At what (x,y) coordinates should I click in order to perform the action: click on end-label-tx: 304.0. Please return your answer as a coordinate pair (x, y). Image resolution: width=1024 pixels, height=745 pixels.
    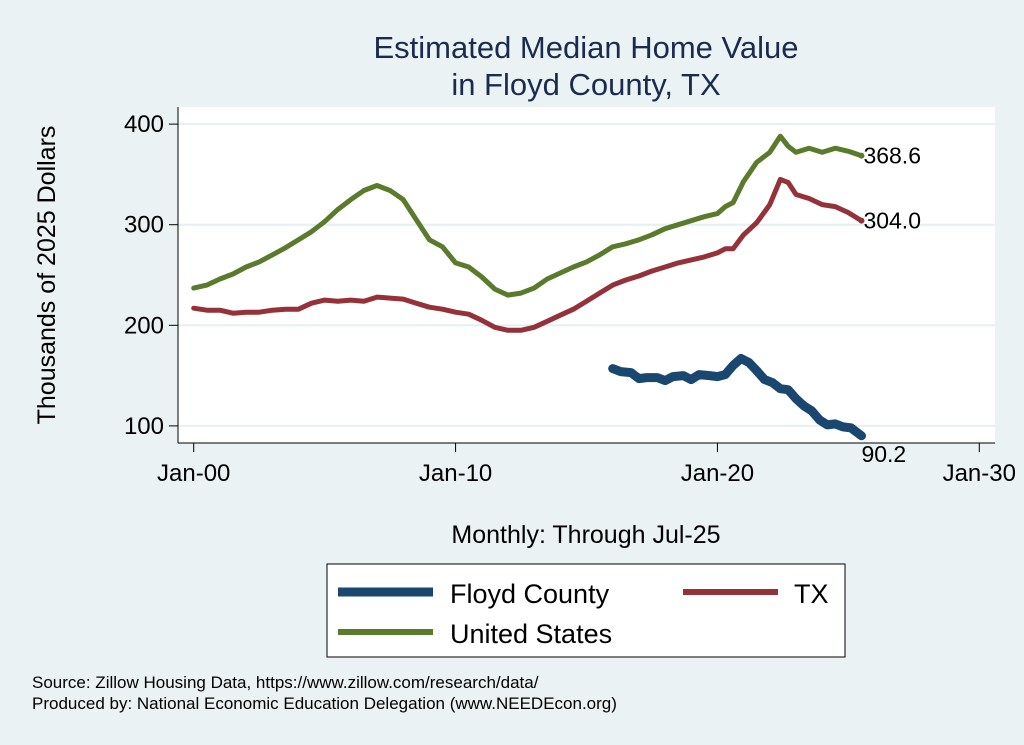
    Looking at the image, I should click on (892, 221).